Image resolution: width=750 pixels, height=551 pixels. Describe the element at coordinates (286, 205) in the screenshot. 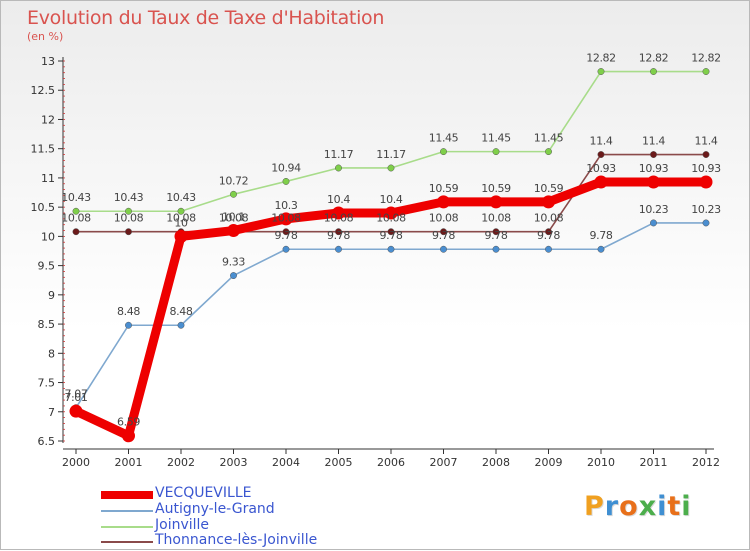

I see `data-label: 10.3` at that location.